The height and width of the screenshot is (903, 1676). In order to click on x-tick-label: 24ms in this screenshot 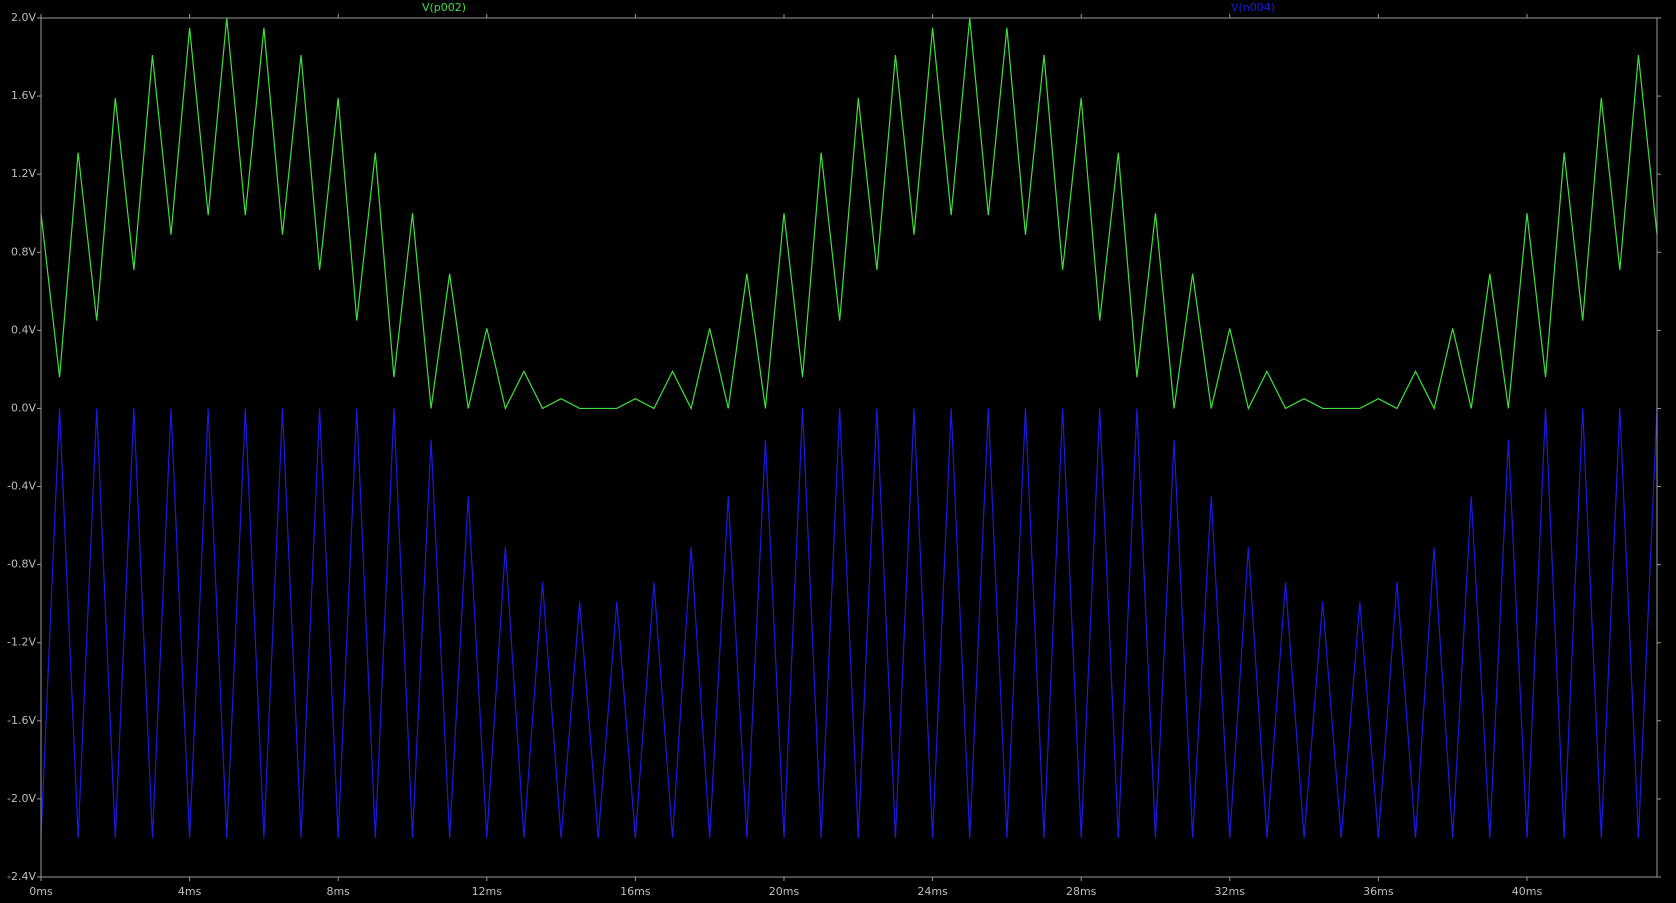, I will do `click(932, 891)`.